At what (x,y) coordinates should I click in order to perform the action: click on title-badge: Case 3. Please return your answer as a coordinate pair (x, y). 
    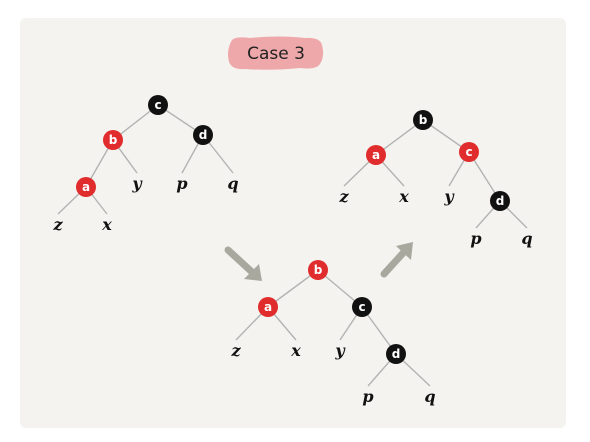
    Looking at the image, I should click on (276, 53).